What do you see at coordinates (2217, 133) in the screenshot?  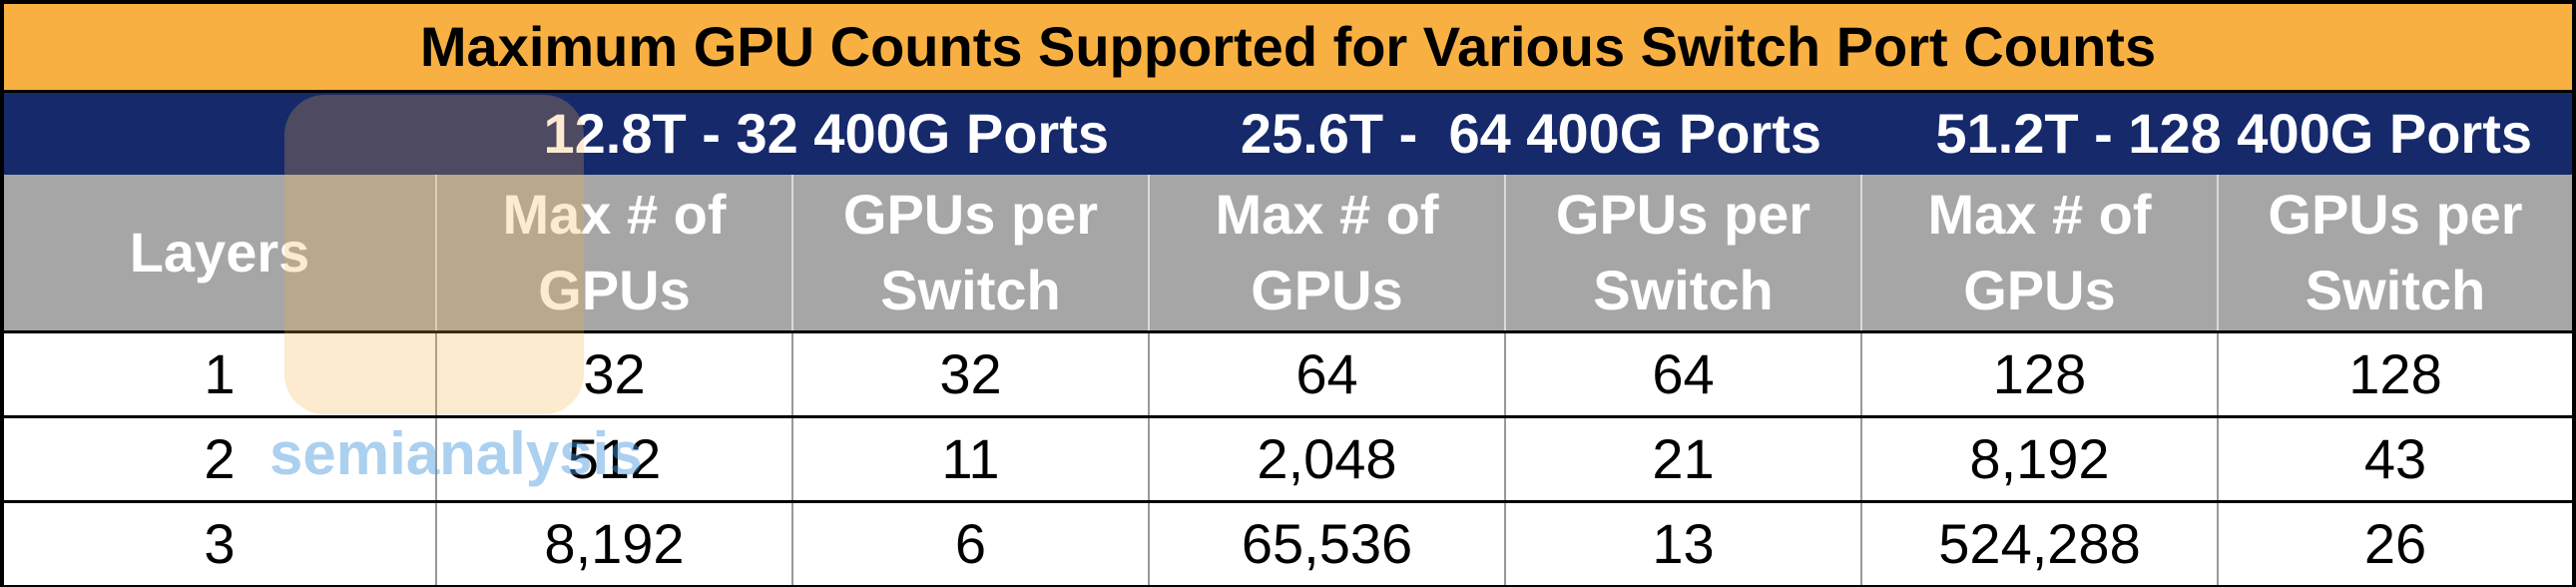 I see `group-header: 51.2T - 128 400G Ports` at bounding box center [2217, 133].